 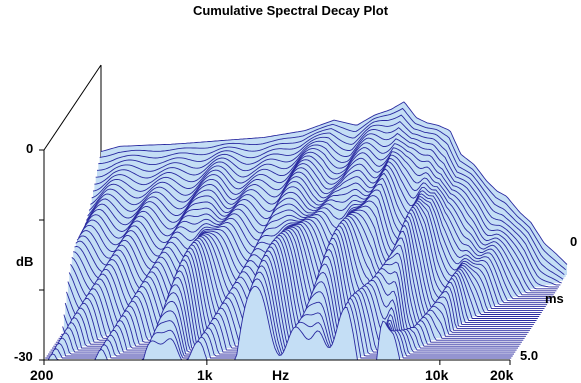 I want to click on z-tick-label-5: 5.0, so click(x=529, y=355).